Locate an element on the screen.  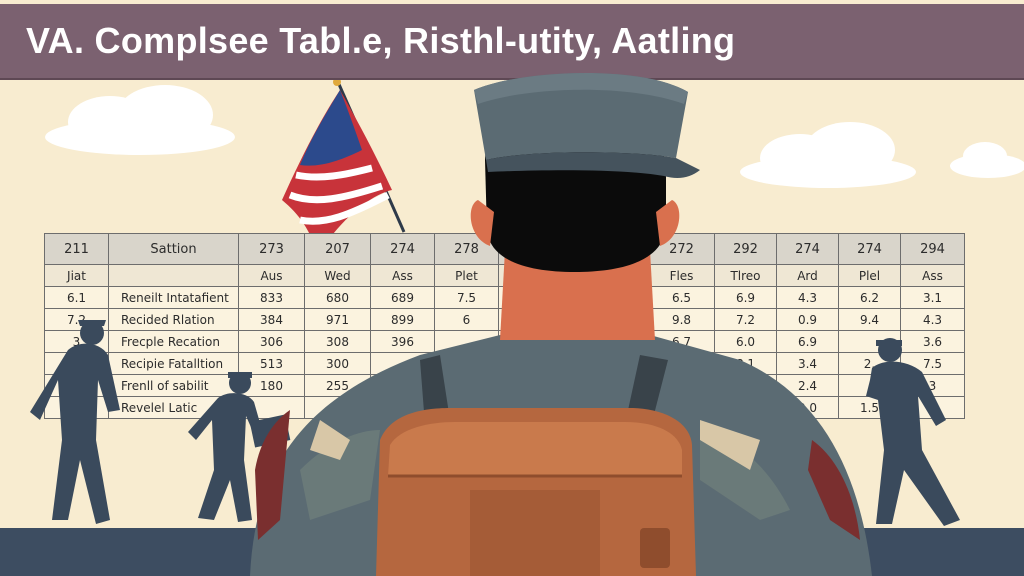
table-cell: Sattion is located at coordinates (173, 249).